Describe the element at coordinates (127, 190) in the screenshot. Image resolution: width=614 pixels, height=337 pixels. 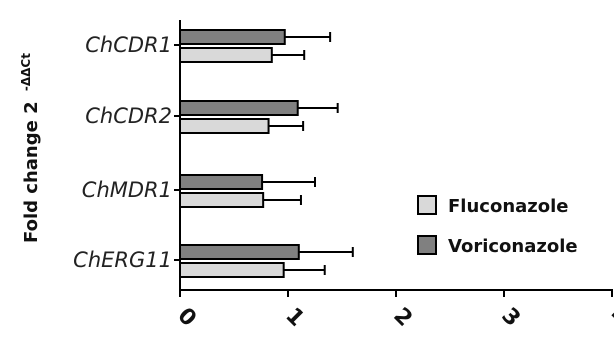
I see `category-label: ChMDR1` at that location.